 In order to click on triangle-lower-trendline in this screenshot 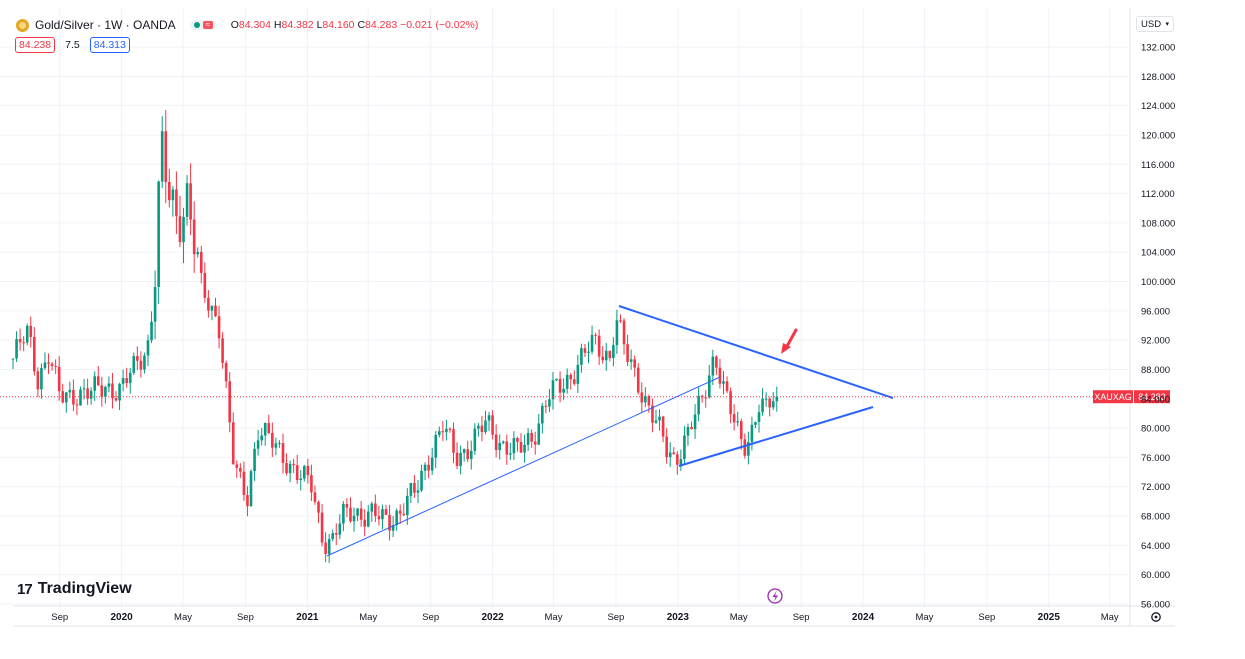, I will do `click(776, 436)`.